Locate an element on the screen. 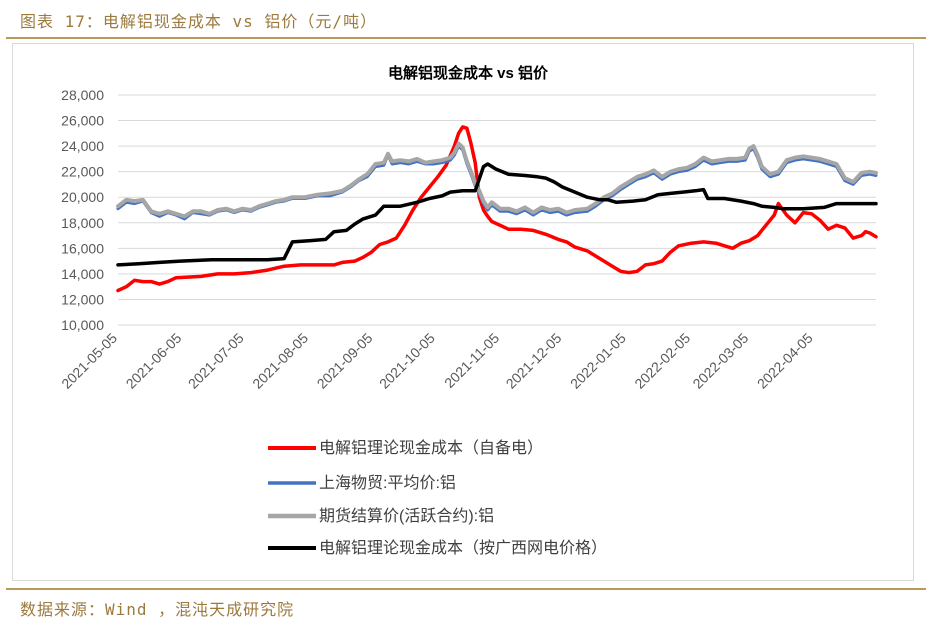 The width and height of the screenshot is (932, 626). y-tick-label: 24,000 is located at coordinates (82, 146).